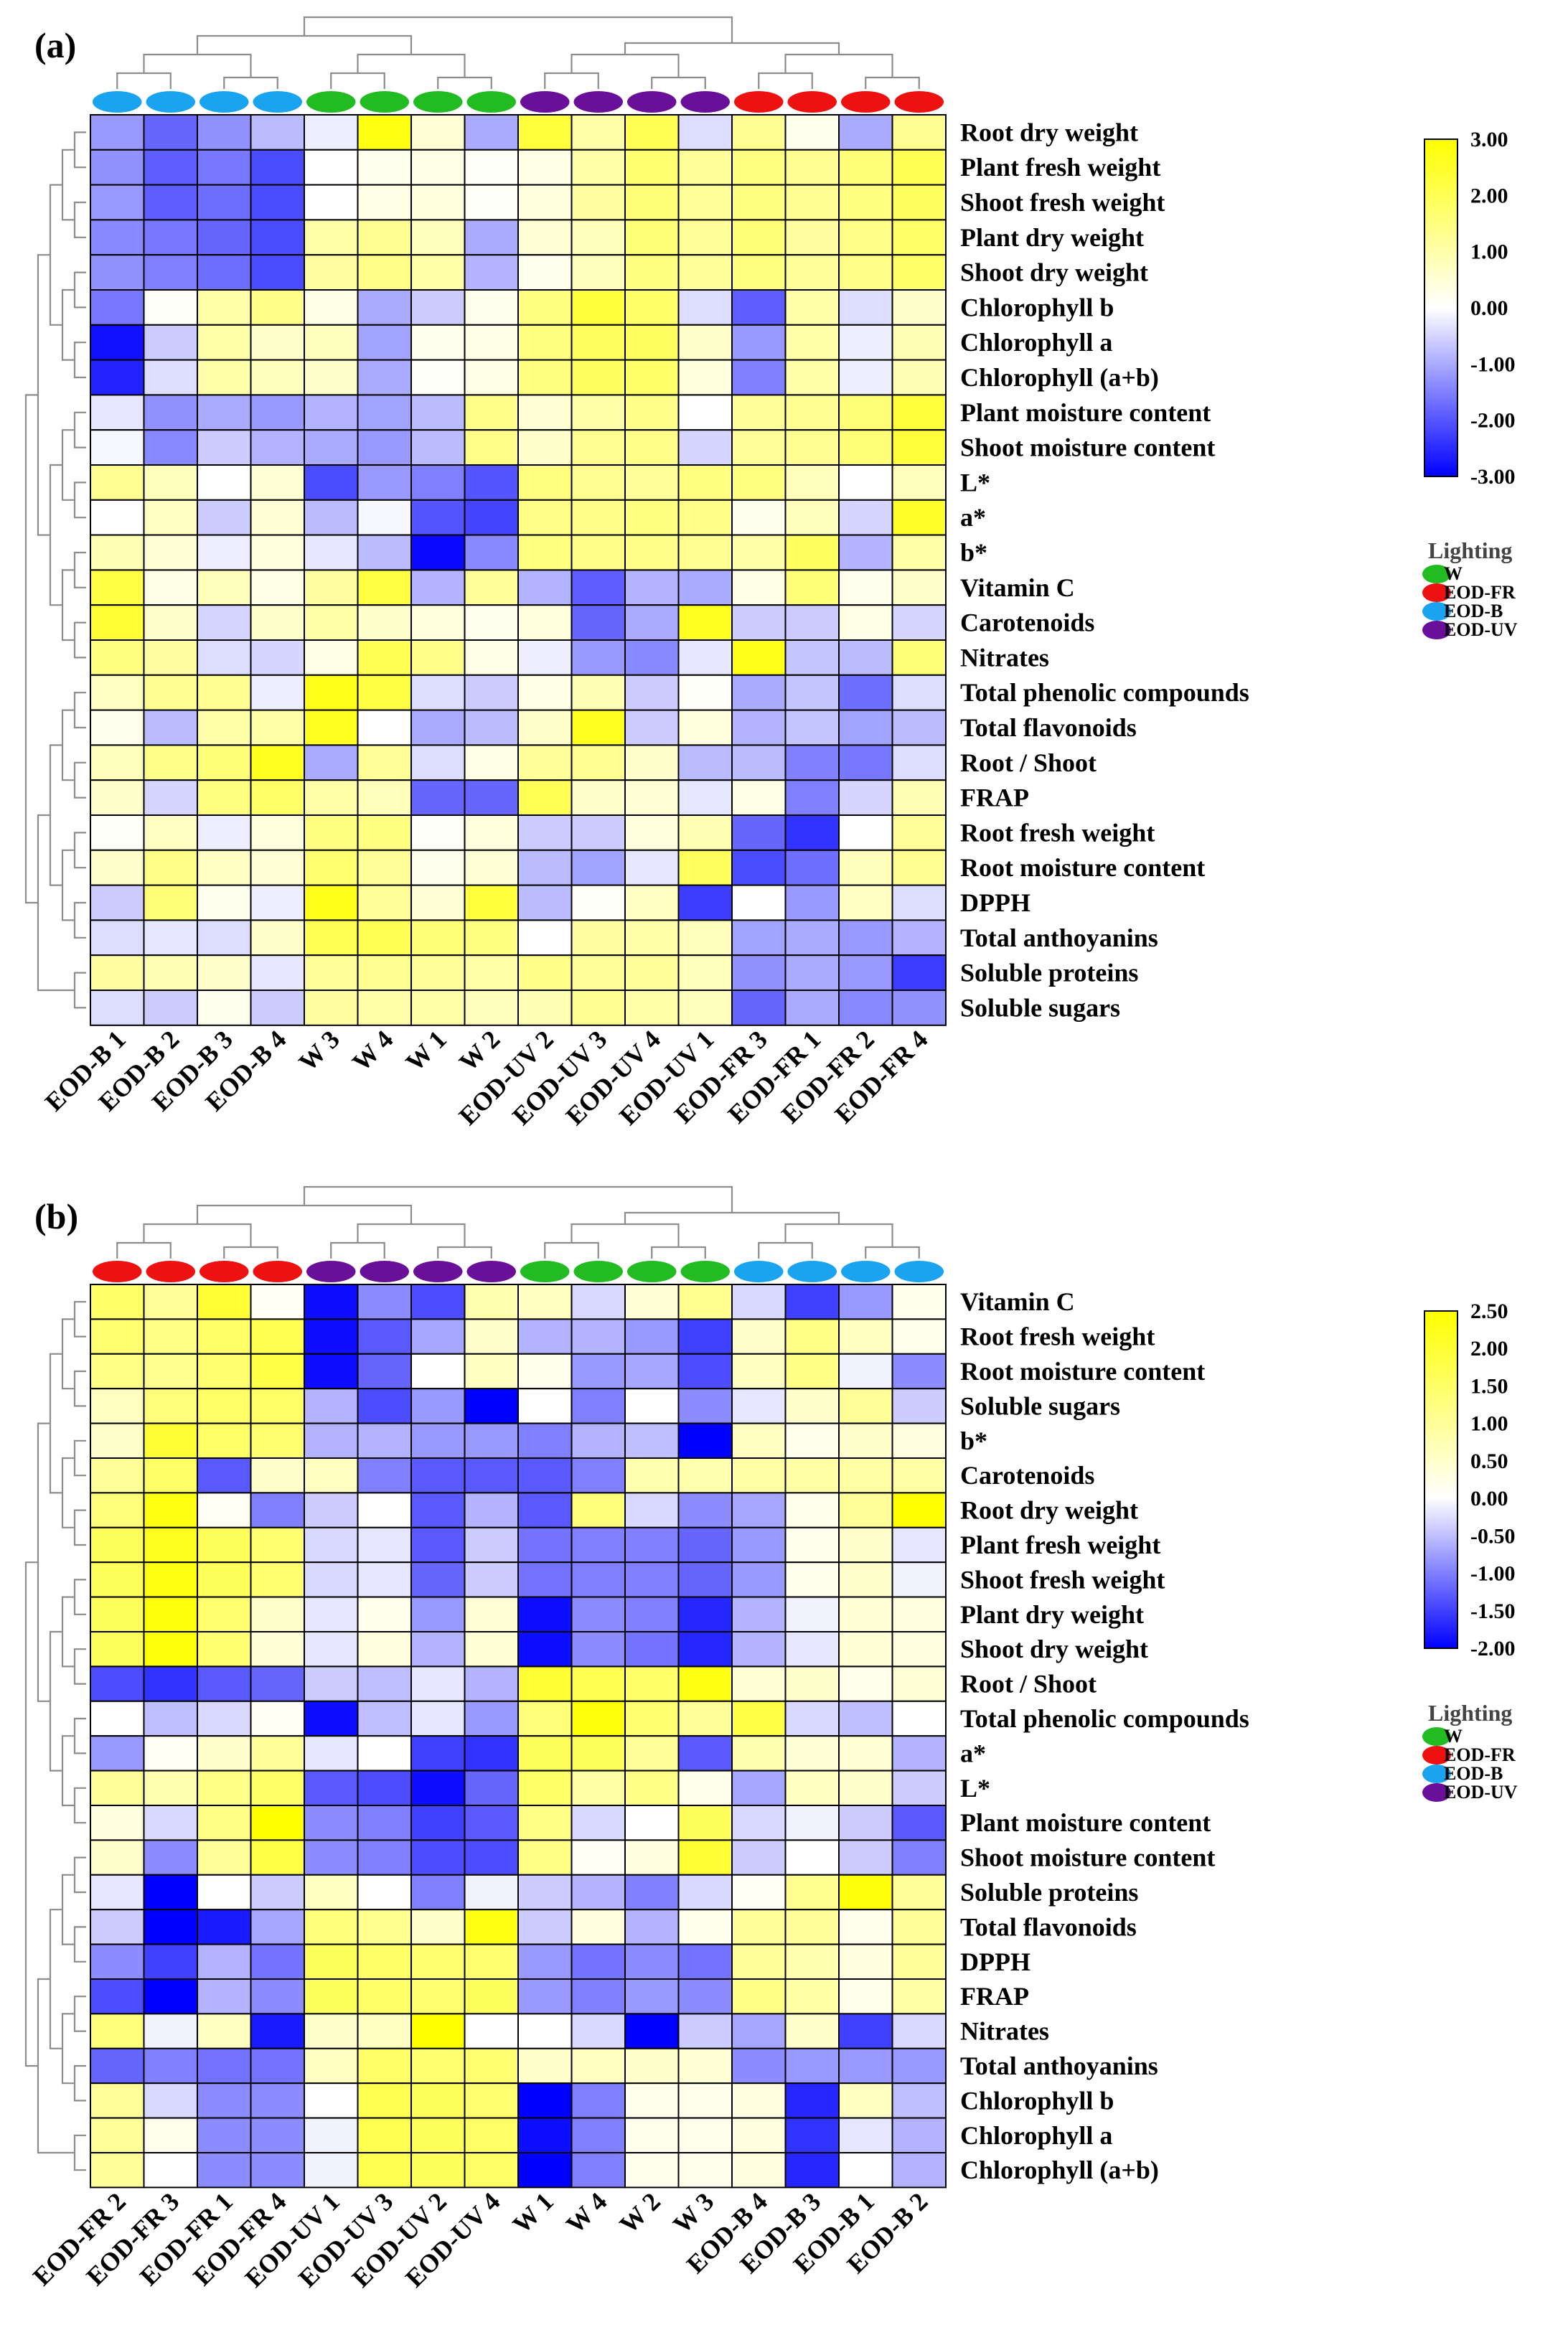  Describe the element at coordinates (1082, 1371) in the screenshot. I see `row-label: Root moisture content` at that location.